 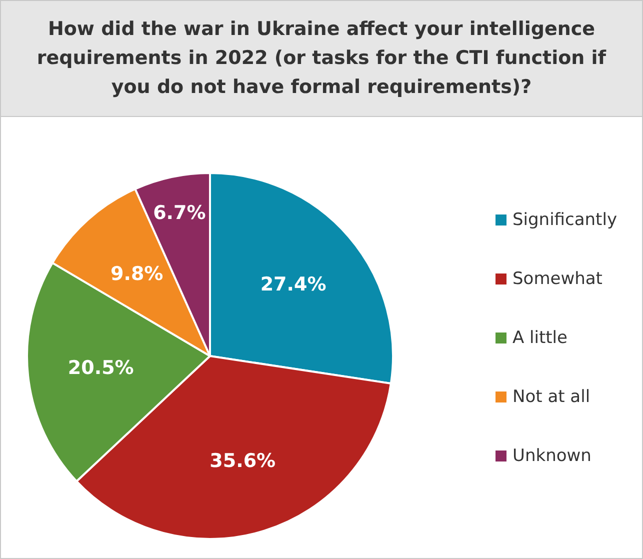 I want to click on data-label: 9.8%, so click(x=137, y=274).